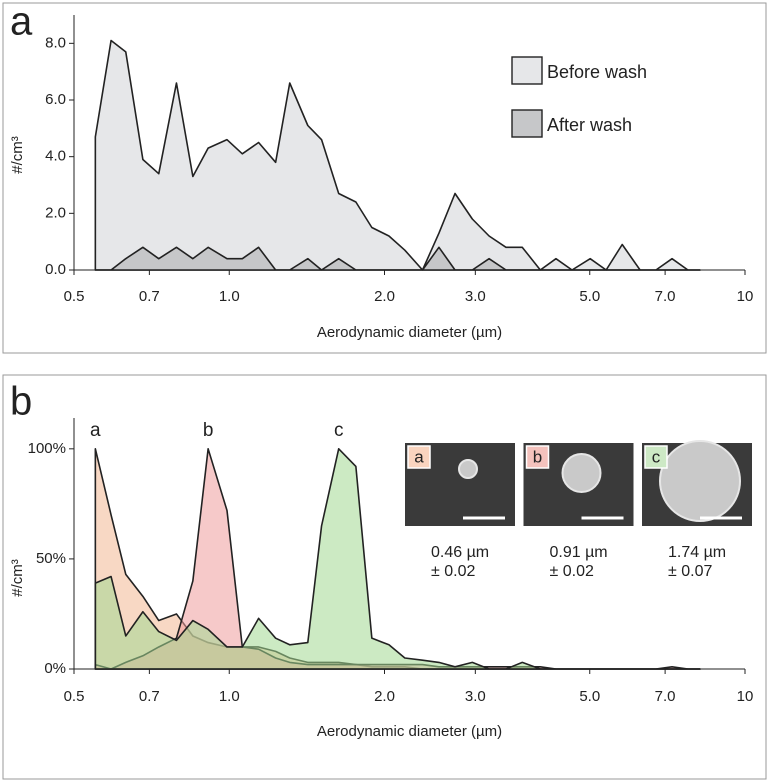  I want to click on y-tick-label: 2.0, so click(55, 212).